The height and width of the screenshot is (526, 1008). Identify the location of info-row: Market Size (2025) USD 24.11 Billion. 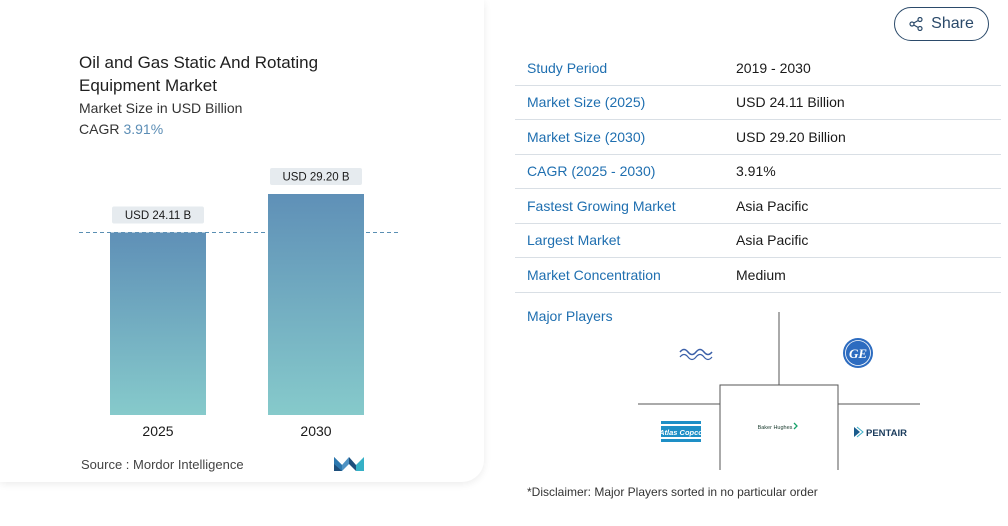
(758, 103).